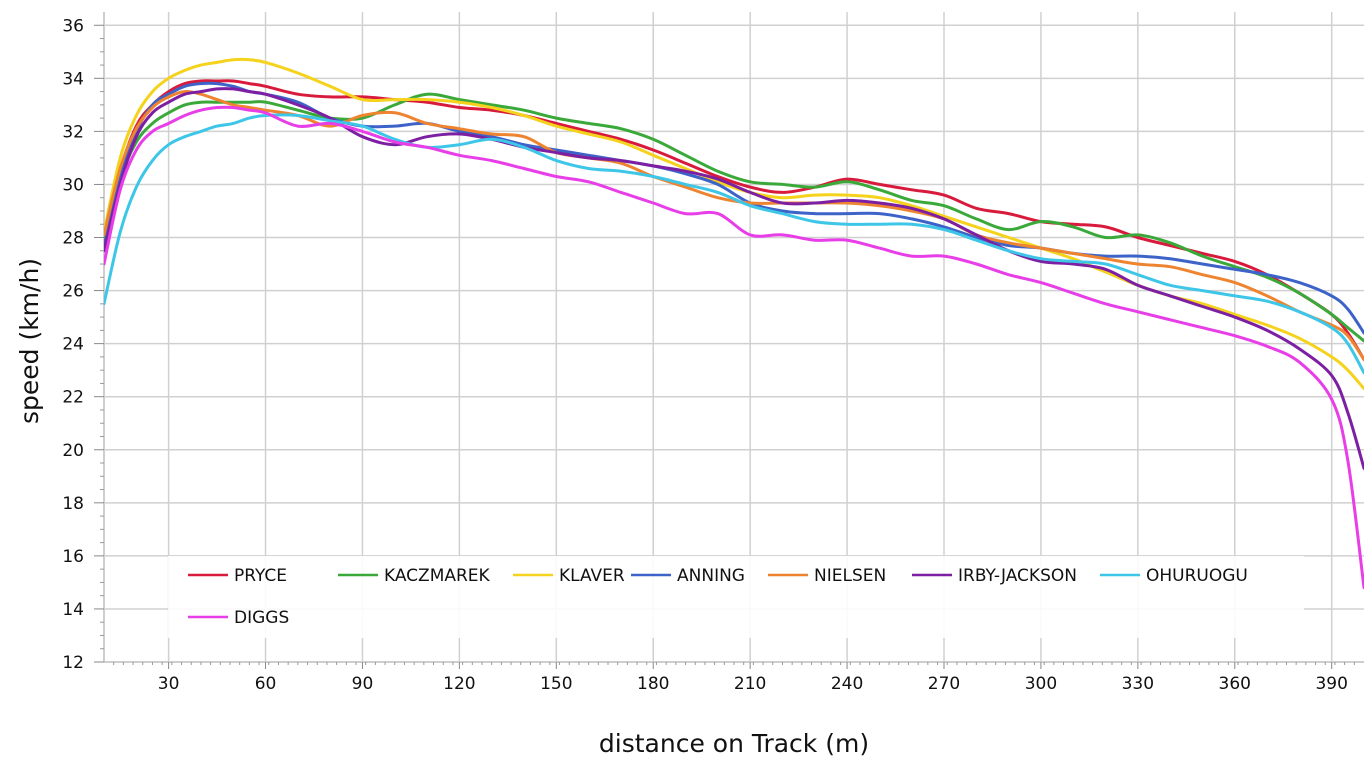 This screenshot has width=1364, height=760. I want to click on x-tick-label: 330, so click(1138, 684).